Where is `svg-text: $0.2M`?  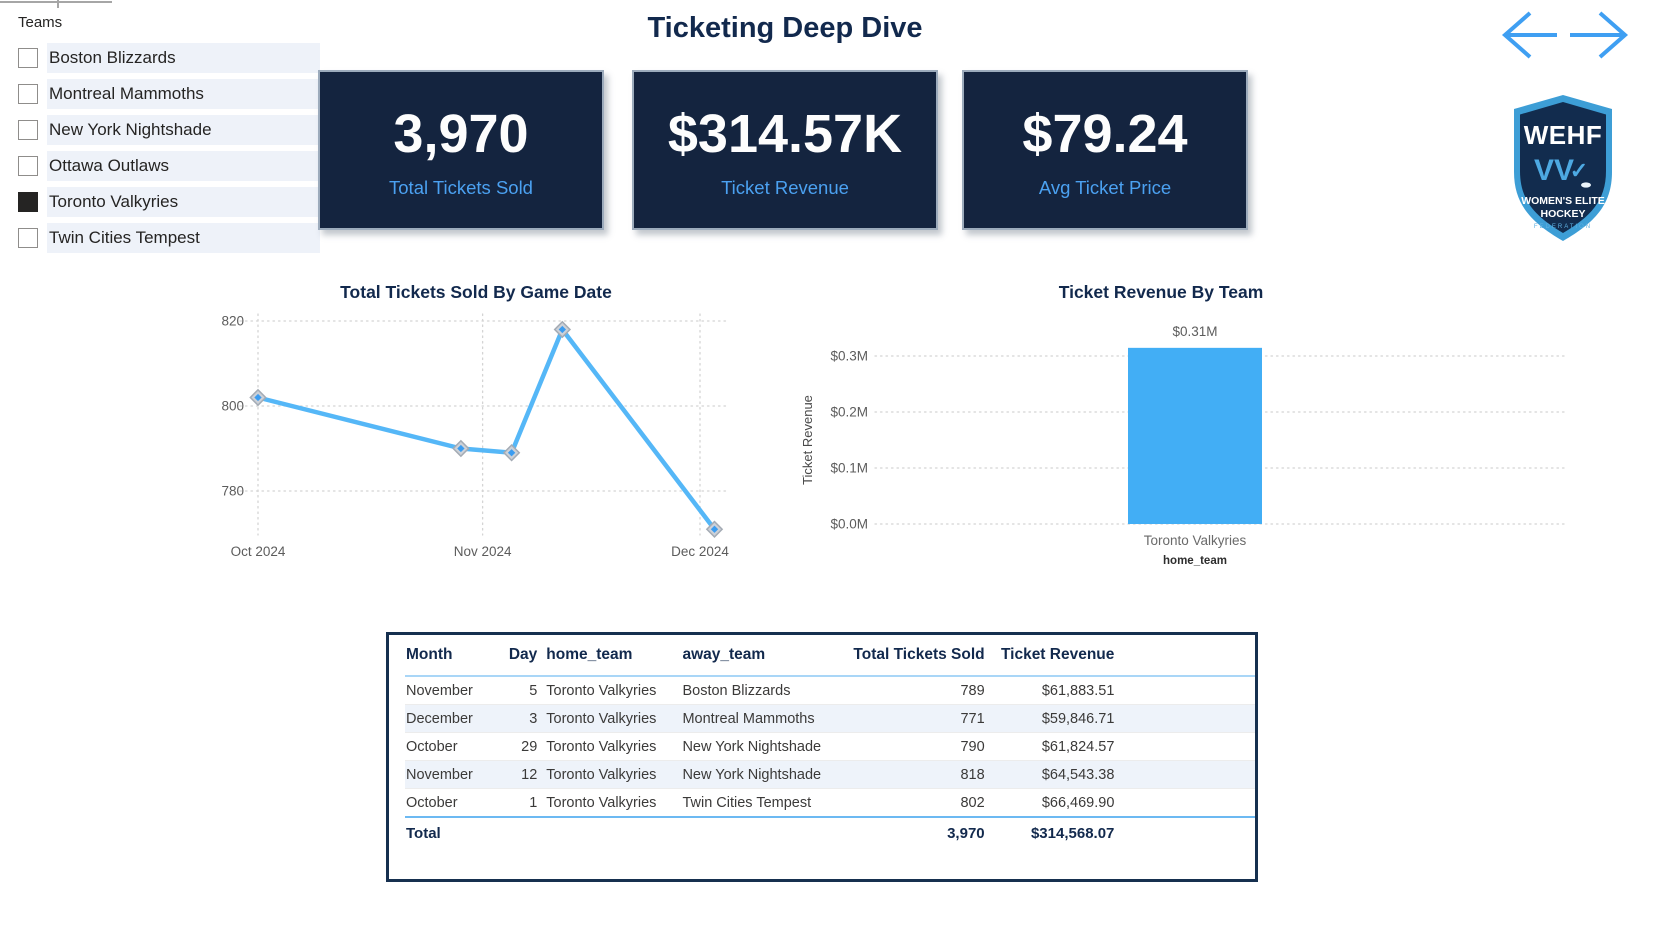 svg-text: $0.2M is located at coordinates (849, 412).